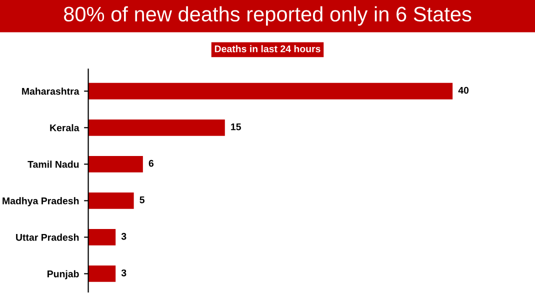  Describe the element at coordinates (63, 275) in the screenshot. I see `y-tick-label: Punjab` at that location.